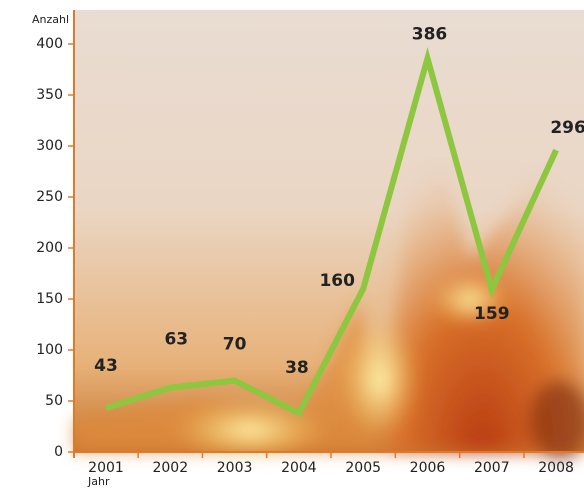  Describe the element at coordinates (98, 481) in the screenshot. I see `x-axis-label: Jahr` at that location.